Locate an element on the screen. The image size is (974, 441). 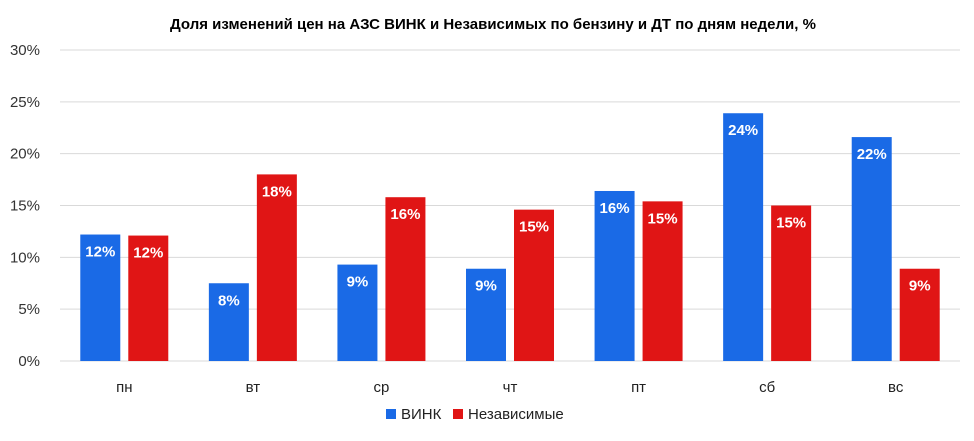
x-category-label: пн is located at coordinates (124, 387).